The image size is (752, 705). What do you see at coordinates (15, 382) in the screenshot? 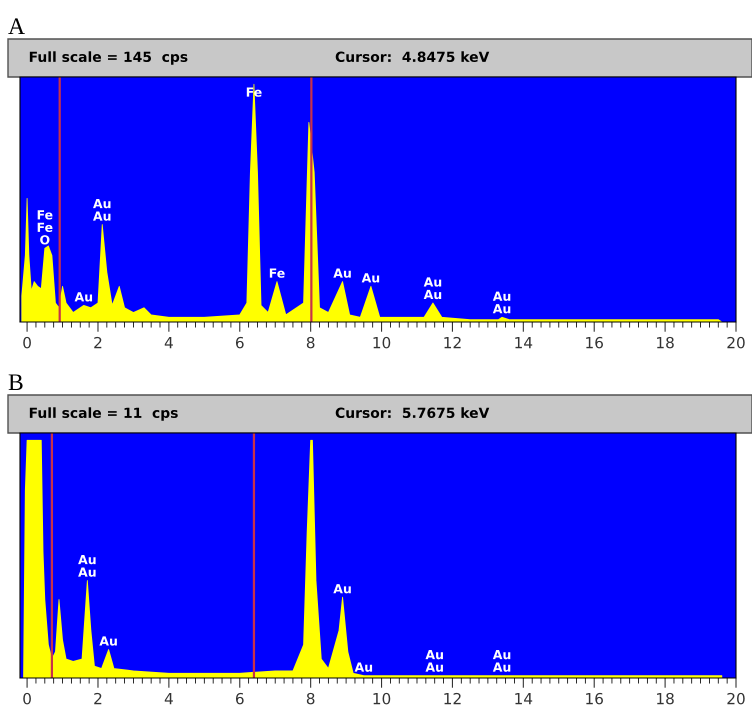
I see `chart-title: B` at bounding box center [15, 382].